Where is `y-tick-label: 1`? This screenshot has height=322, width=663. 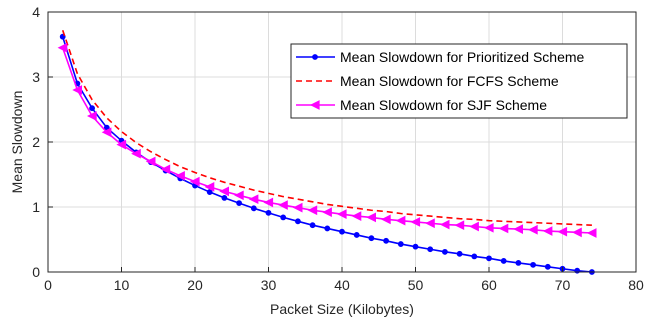
y-tick-label: 1 is located at coordinates (36, 207).